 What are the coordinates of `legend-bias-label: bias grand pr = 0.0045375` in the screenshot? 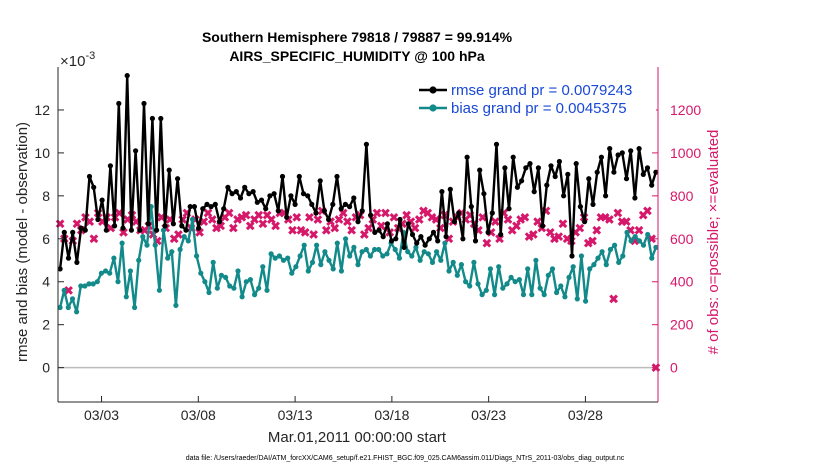 It's located at (539, 108).